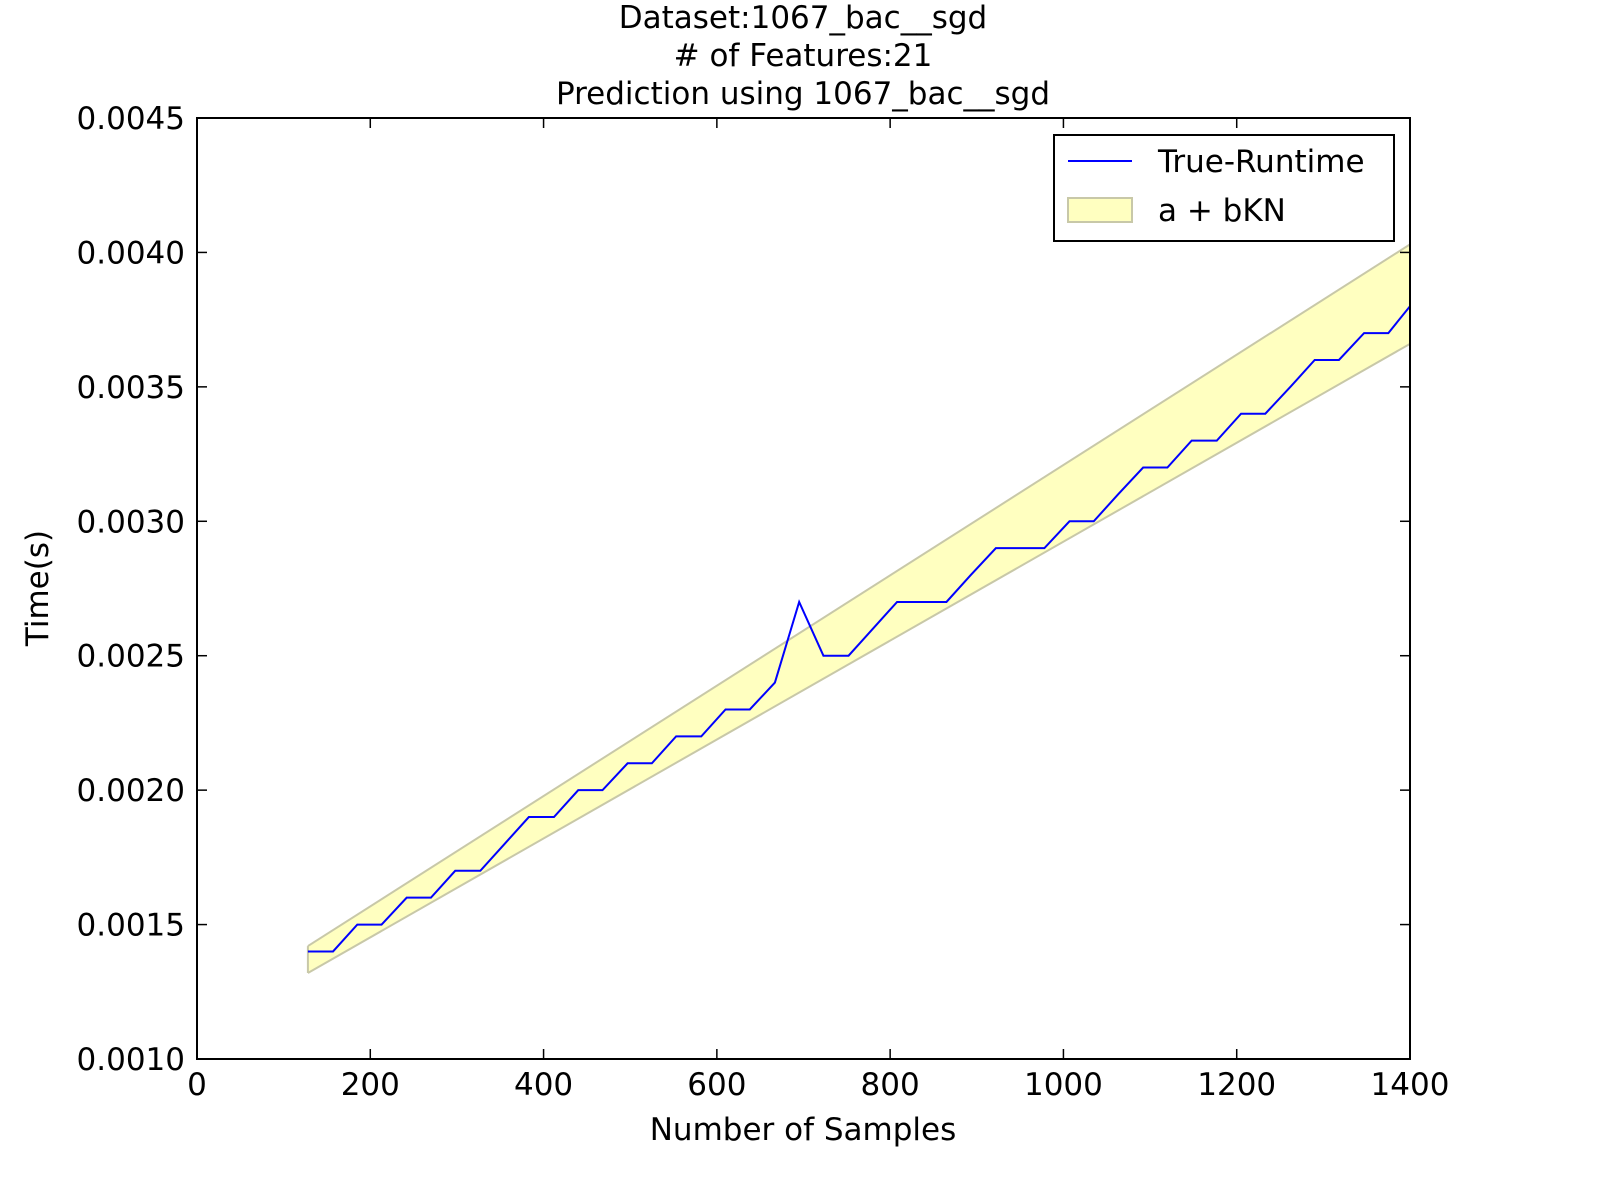 This screenshot has width=1600, height=1200. Describe the element at coordinates (131, 253) in the screenshot. I see `y-tick-label: 0.0040` at that location.